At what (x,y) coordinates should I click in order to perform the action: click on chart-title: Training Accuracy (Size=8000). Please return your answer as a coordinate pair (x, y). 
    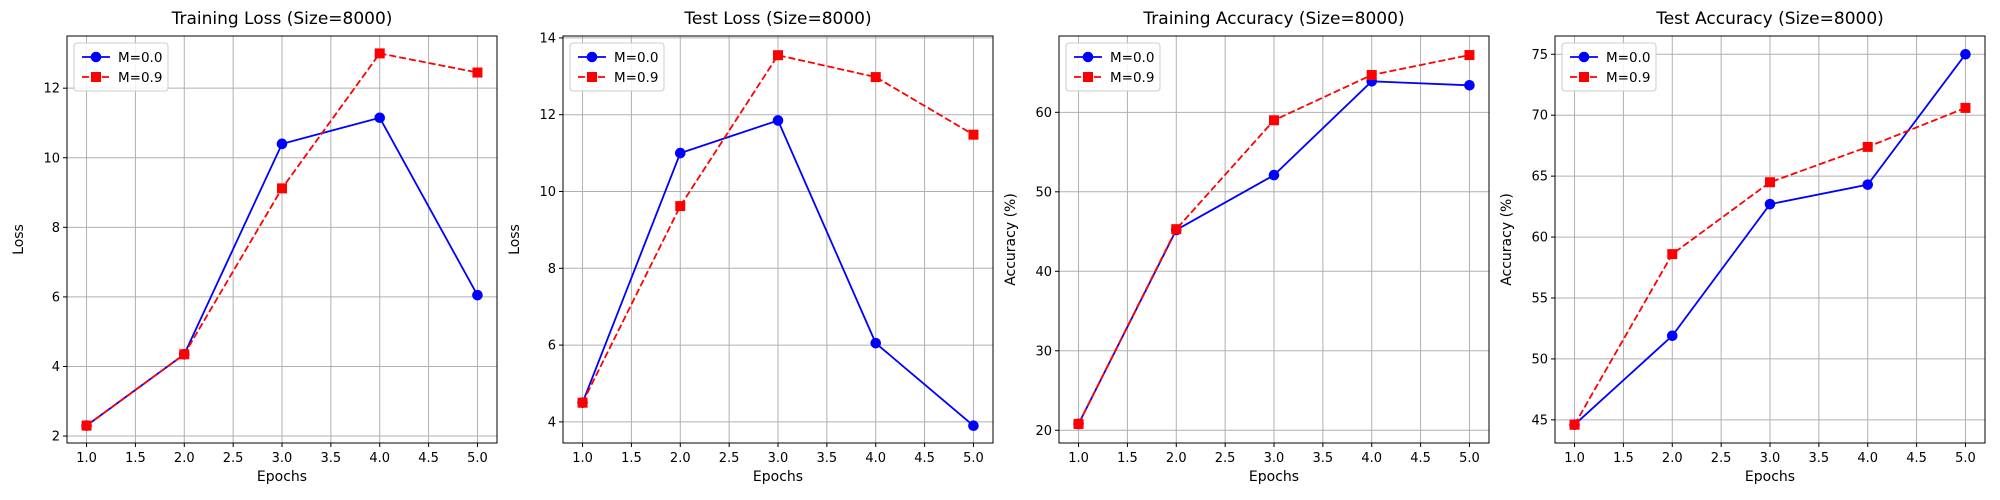
    Looking at the image, I should click on (1273, 19).